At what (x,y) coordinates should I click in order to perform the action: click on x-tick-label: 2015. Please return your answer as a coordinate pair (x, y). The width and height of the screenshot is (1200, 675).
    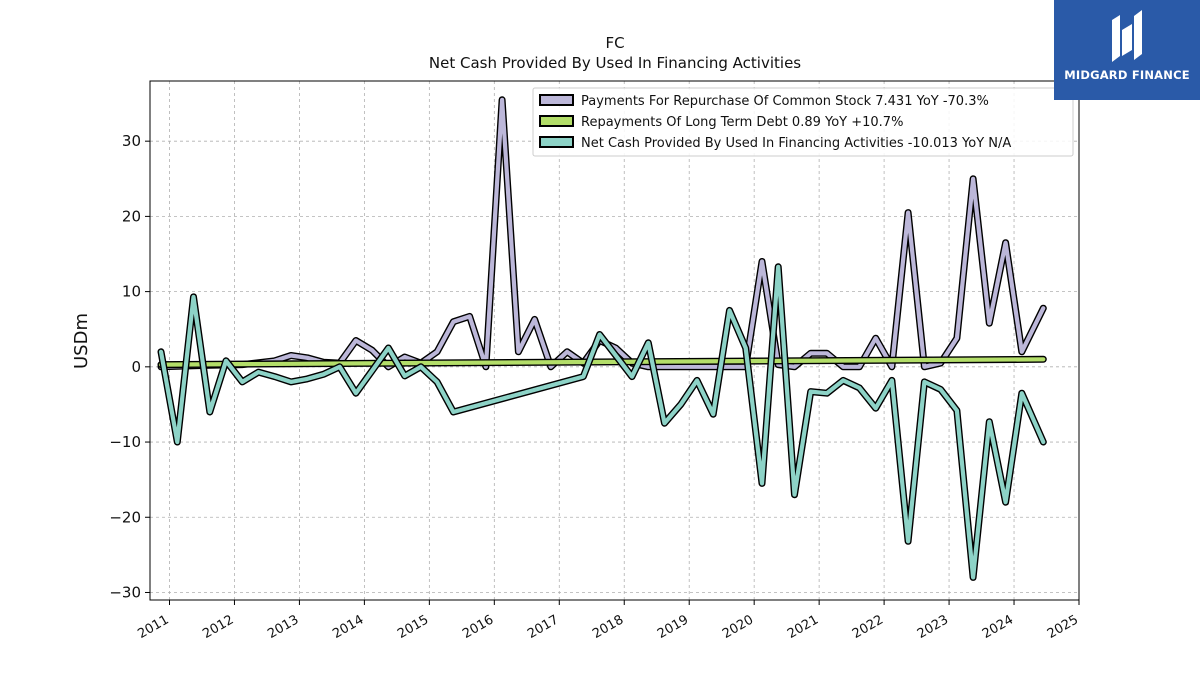
    Looking at the image, I should click on (413, 627).